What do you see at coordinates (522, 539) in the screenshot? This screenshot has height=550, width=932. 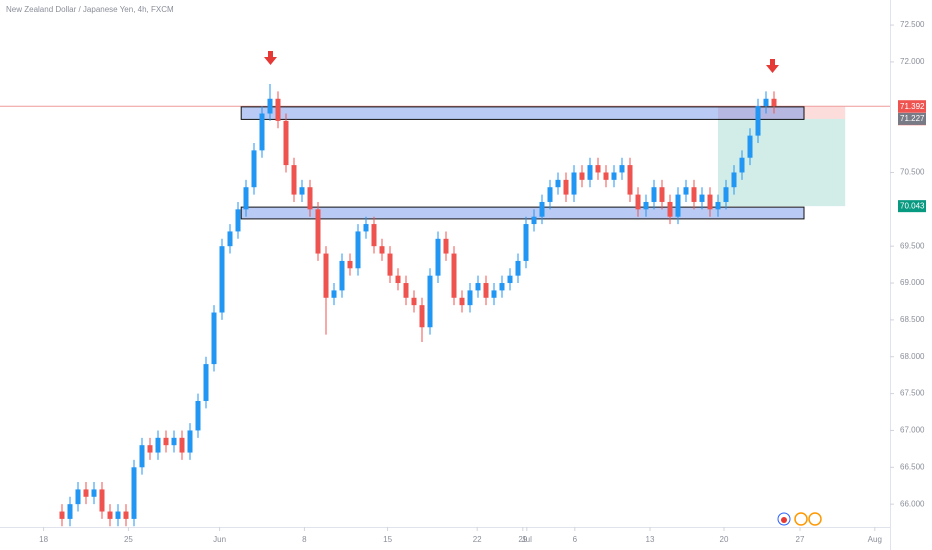 I see `x-tick-label: 29` at bounding box center [522, 539].